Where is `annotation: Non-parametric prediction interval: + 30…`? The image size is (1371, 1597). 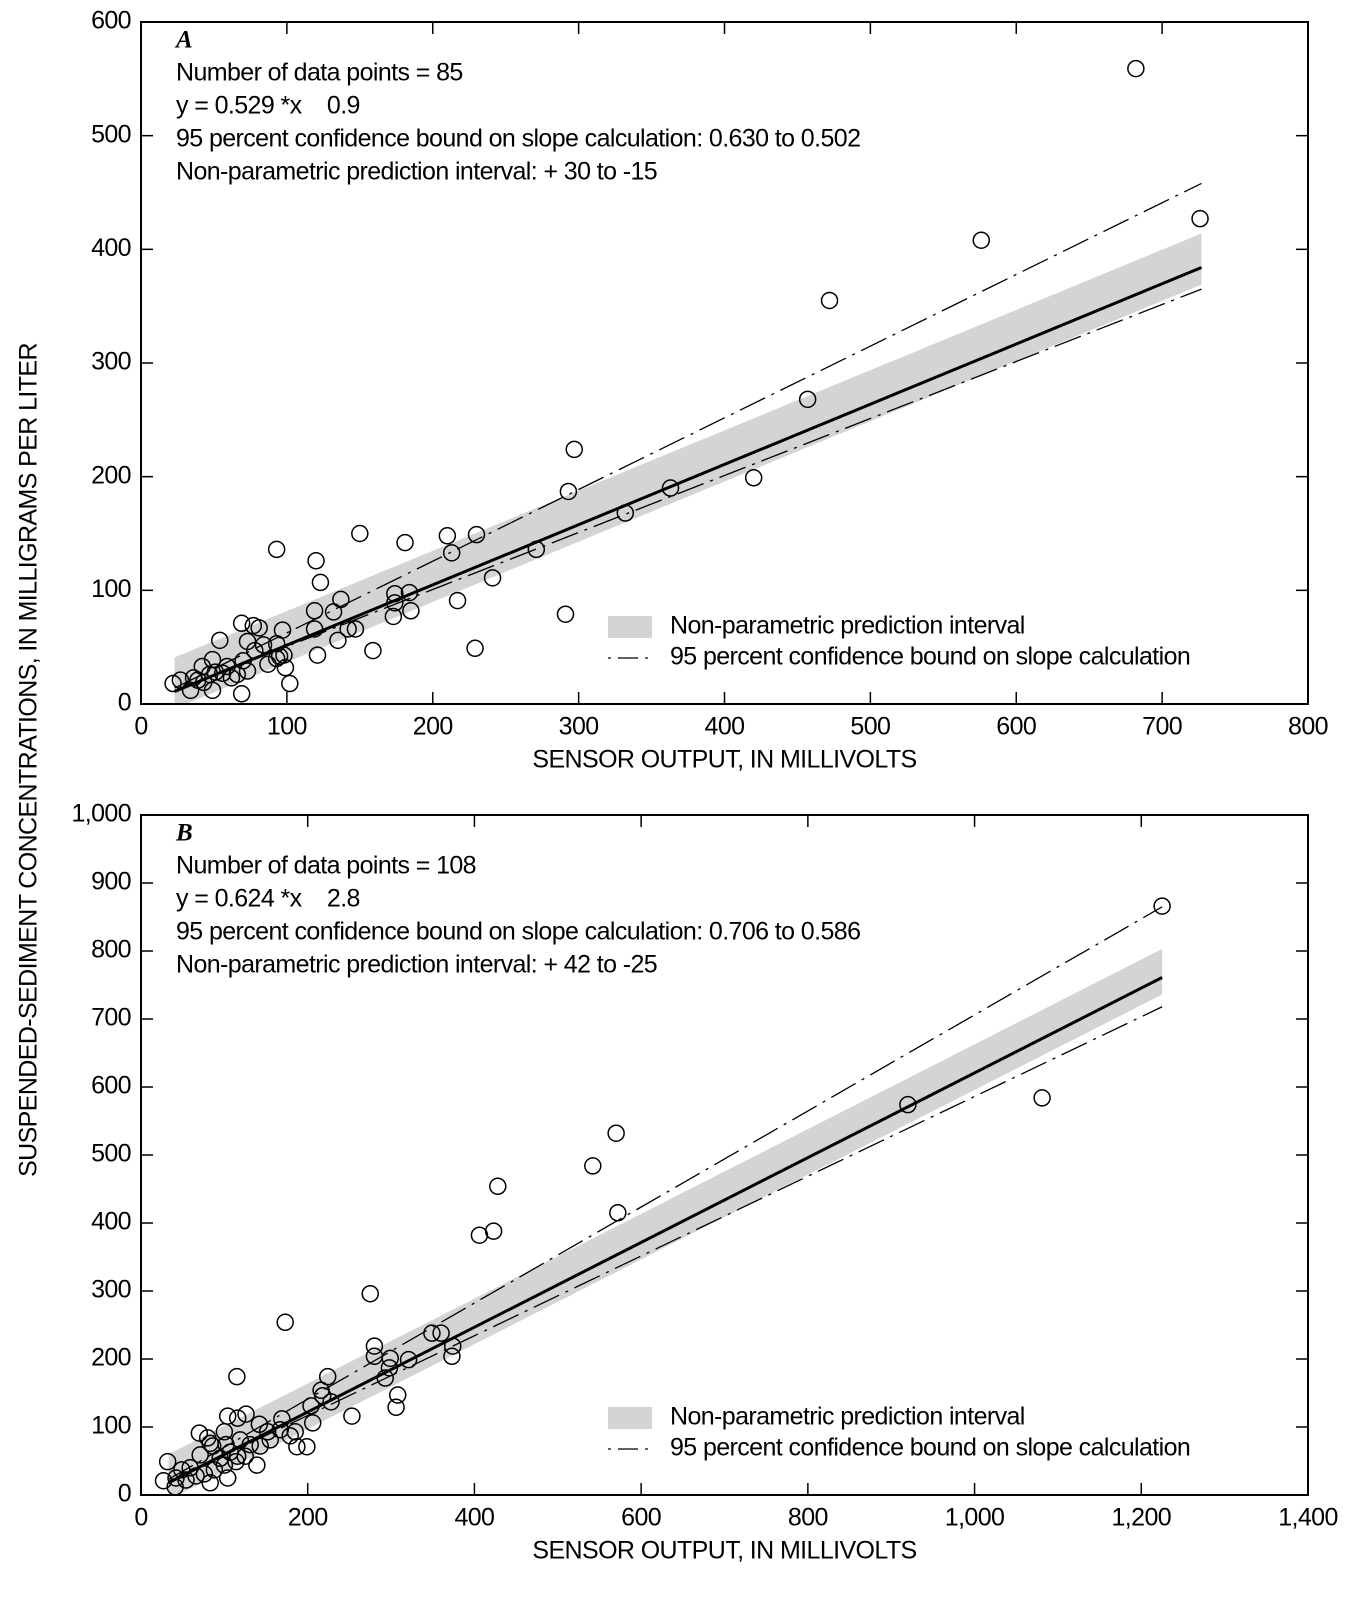
annotation: Non-parametric prediction interval: + 30… is located at coordinates (416, 172).